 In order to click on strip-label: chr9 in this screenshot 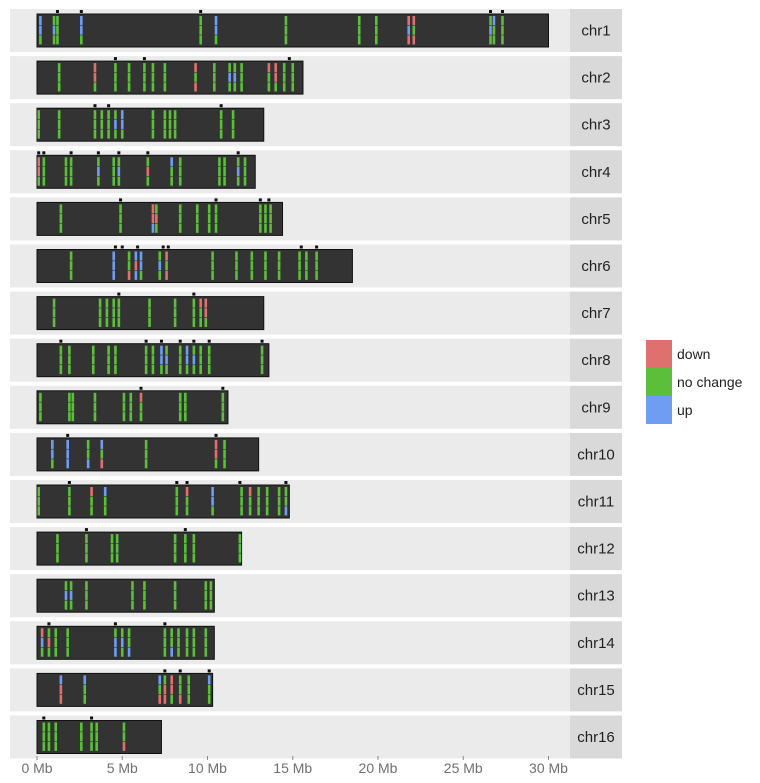, I will do `click(595, 407)`.